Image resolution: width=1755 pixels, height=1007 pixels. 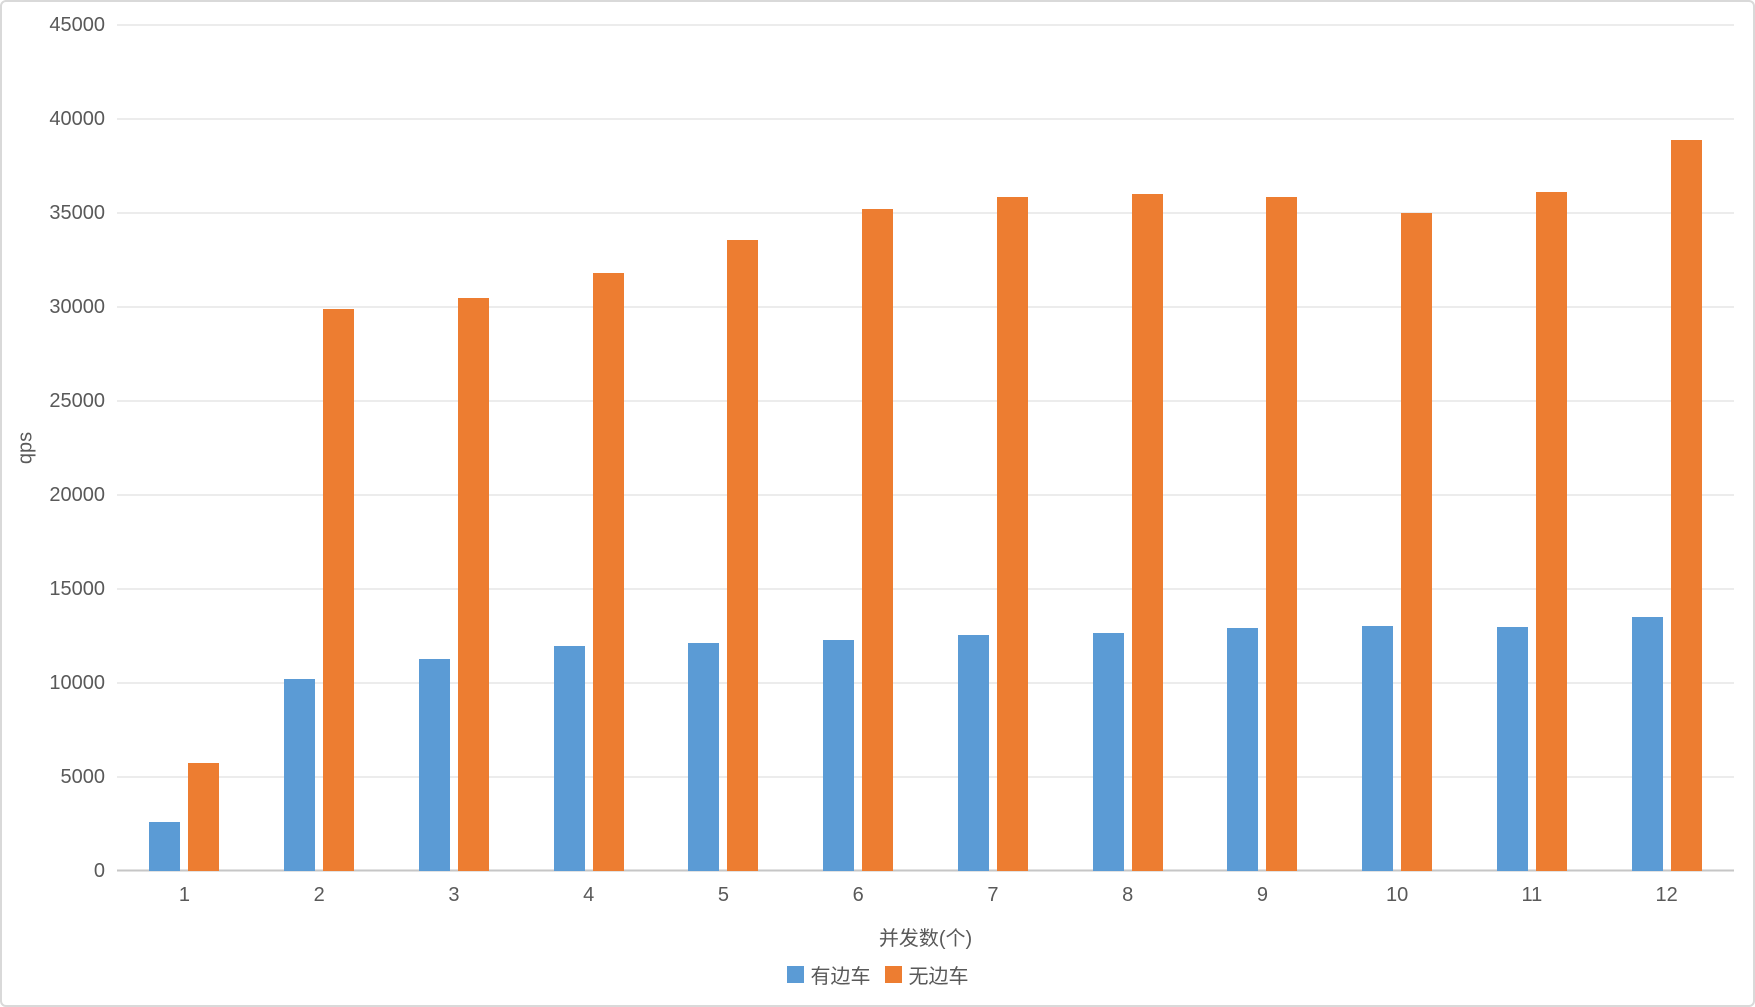 I want to click on x-axis-line, so click(x=925, y=870).